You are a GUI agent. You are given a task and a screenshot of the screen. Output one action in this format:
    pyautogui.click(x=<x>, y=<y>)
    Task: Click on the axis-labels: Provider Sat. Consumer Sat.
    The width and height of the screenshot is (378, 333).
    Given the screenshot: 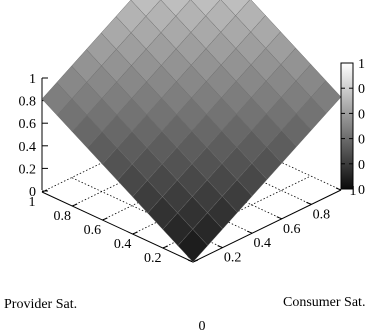 What is the action you would take?
    pyautogui.click(x=184, y=303)
    